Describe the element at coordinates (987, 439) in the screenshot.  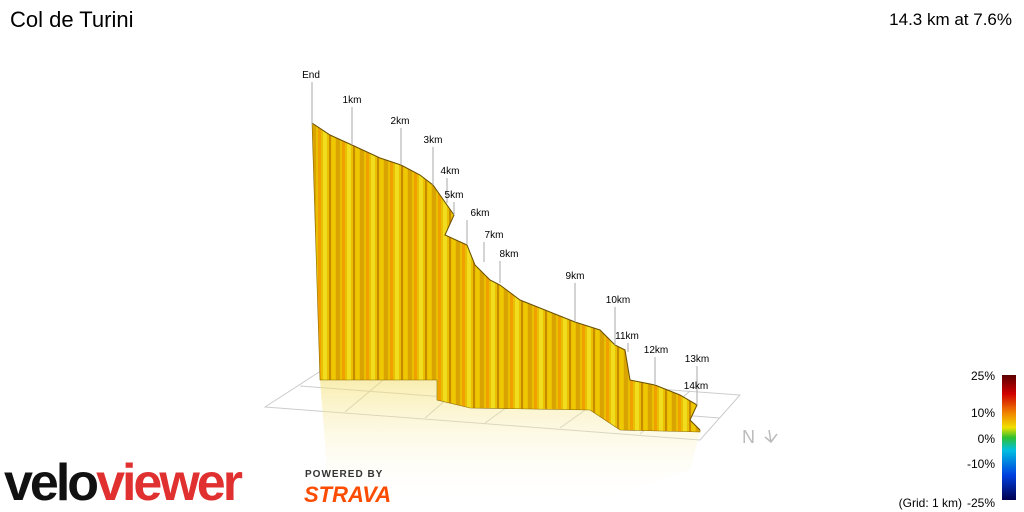
I see `scale-label: 0%` at that location.